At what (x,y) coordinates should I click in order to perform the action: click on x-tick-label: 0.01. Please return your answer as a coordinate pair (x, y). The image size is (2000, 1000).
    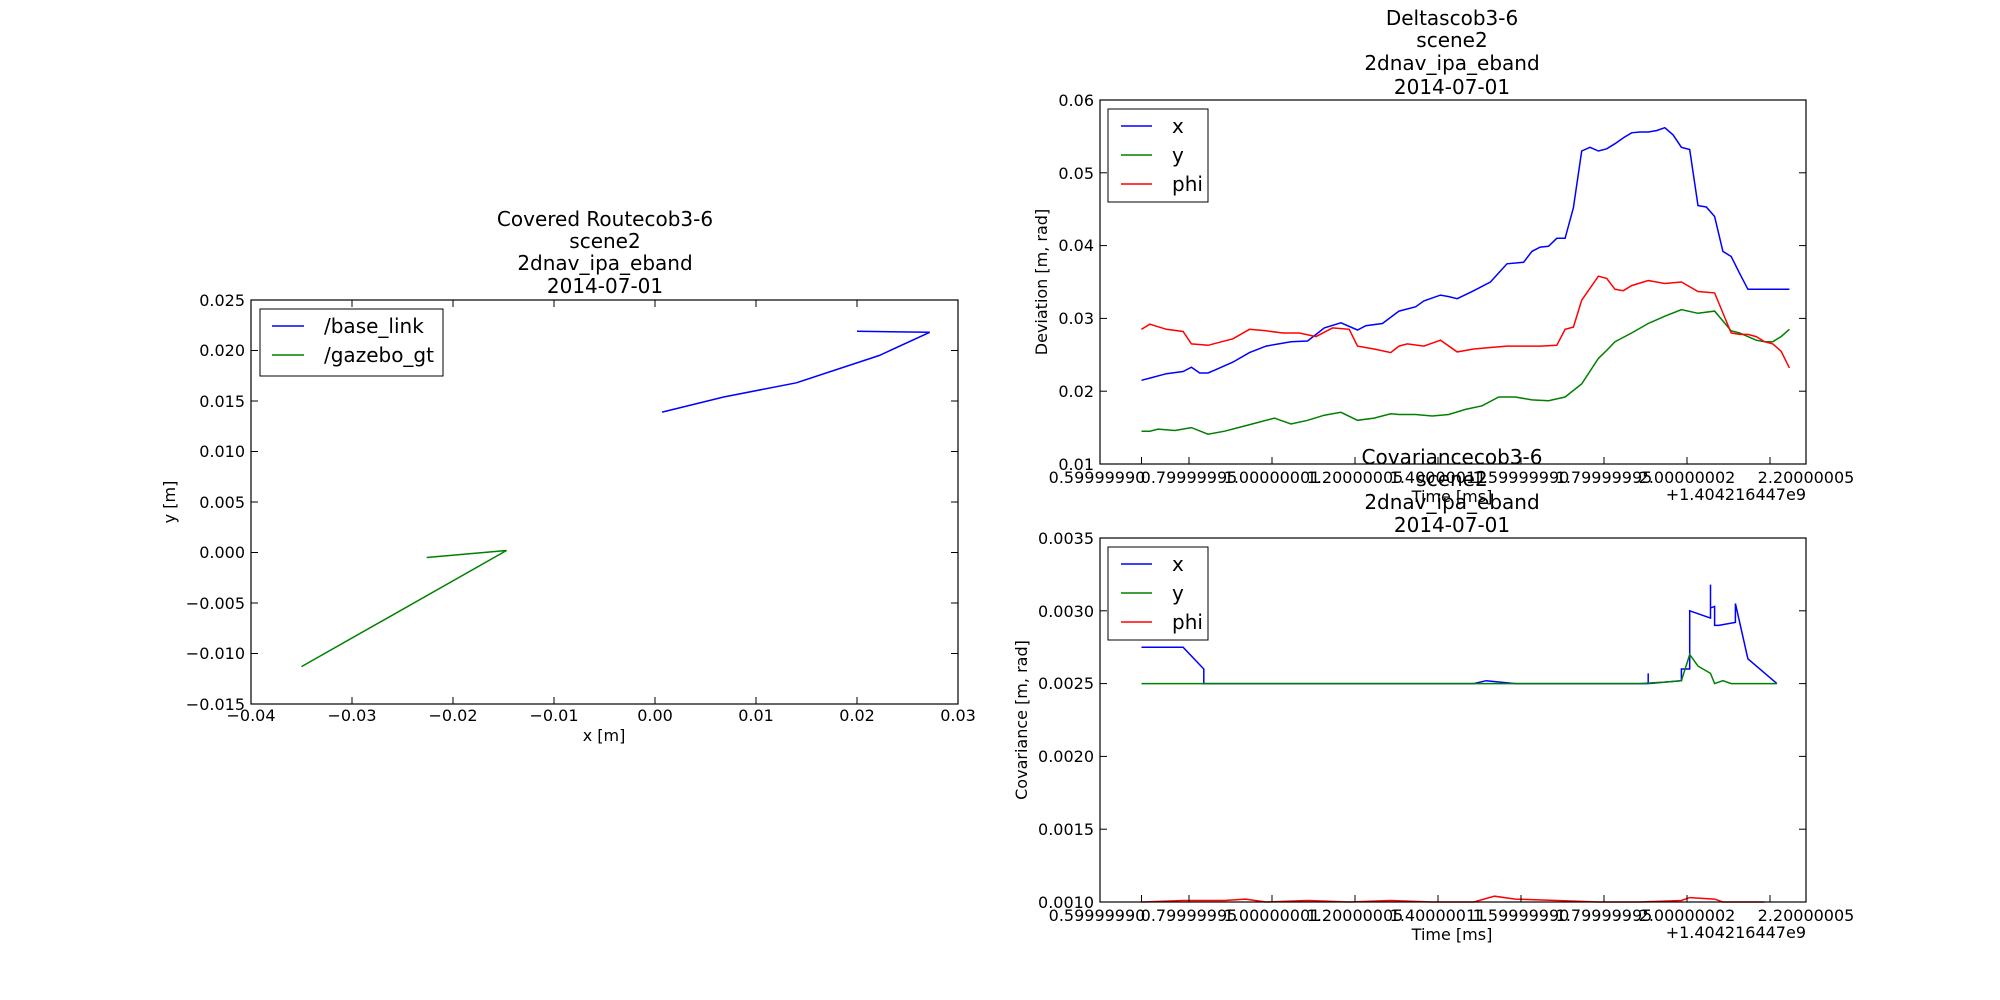
    Looking at the image, I should click on (756, 715).